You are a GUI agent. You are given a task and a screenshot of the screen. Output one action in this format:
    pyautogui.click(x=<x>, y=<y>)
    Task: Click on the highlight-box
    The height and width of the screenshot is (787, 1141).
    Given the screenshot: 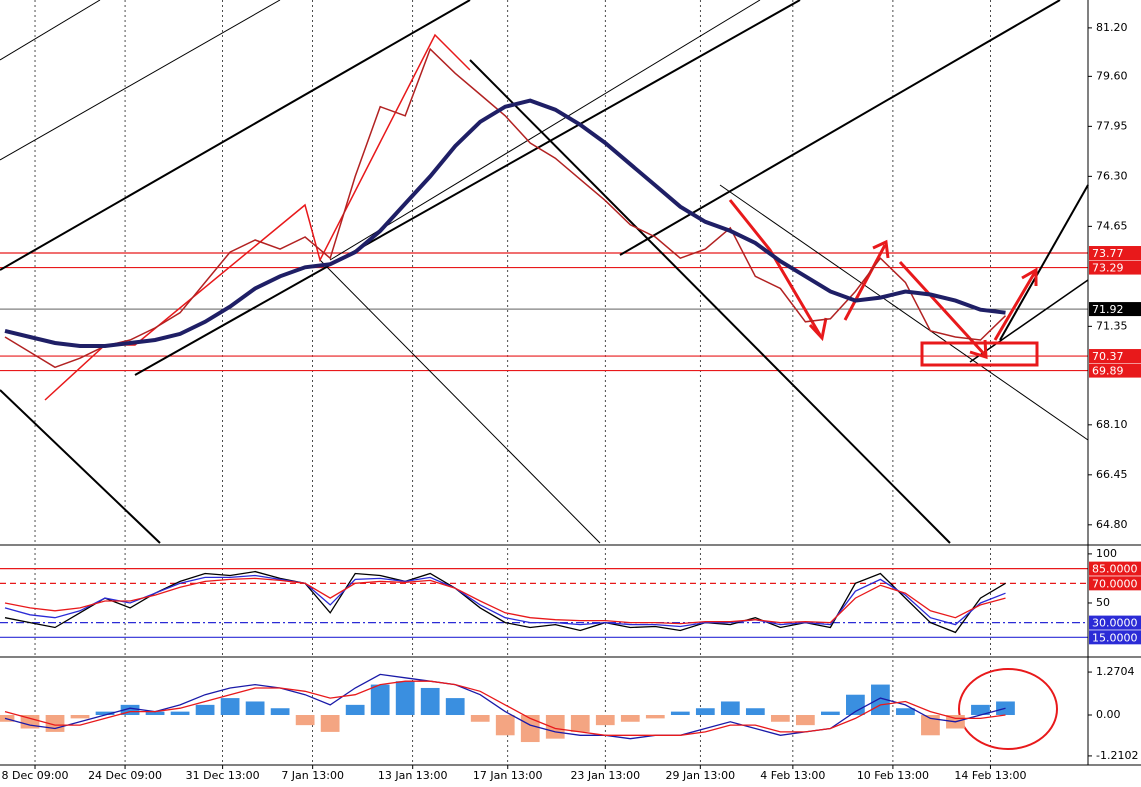 What is the action you would take?
    pyautogui.click(x=979, y=354)
    